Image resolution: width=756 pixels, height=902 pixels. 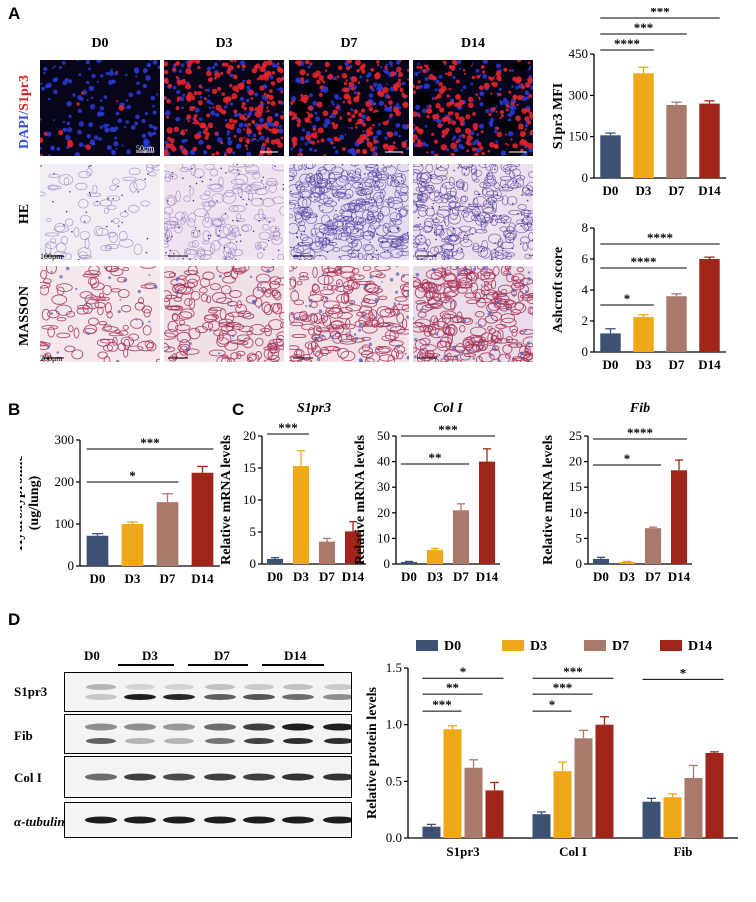 What do you see at coordinates (222, 655) in the screenshot?
I see `wb-label-d7: D7` at bounding box center [222, 655].